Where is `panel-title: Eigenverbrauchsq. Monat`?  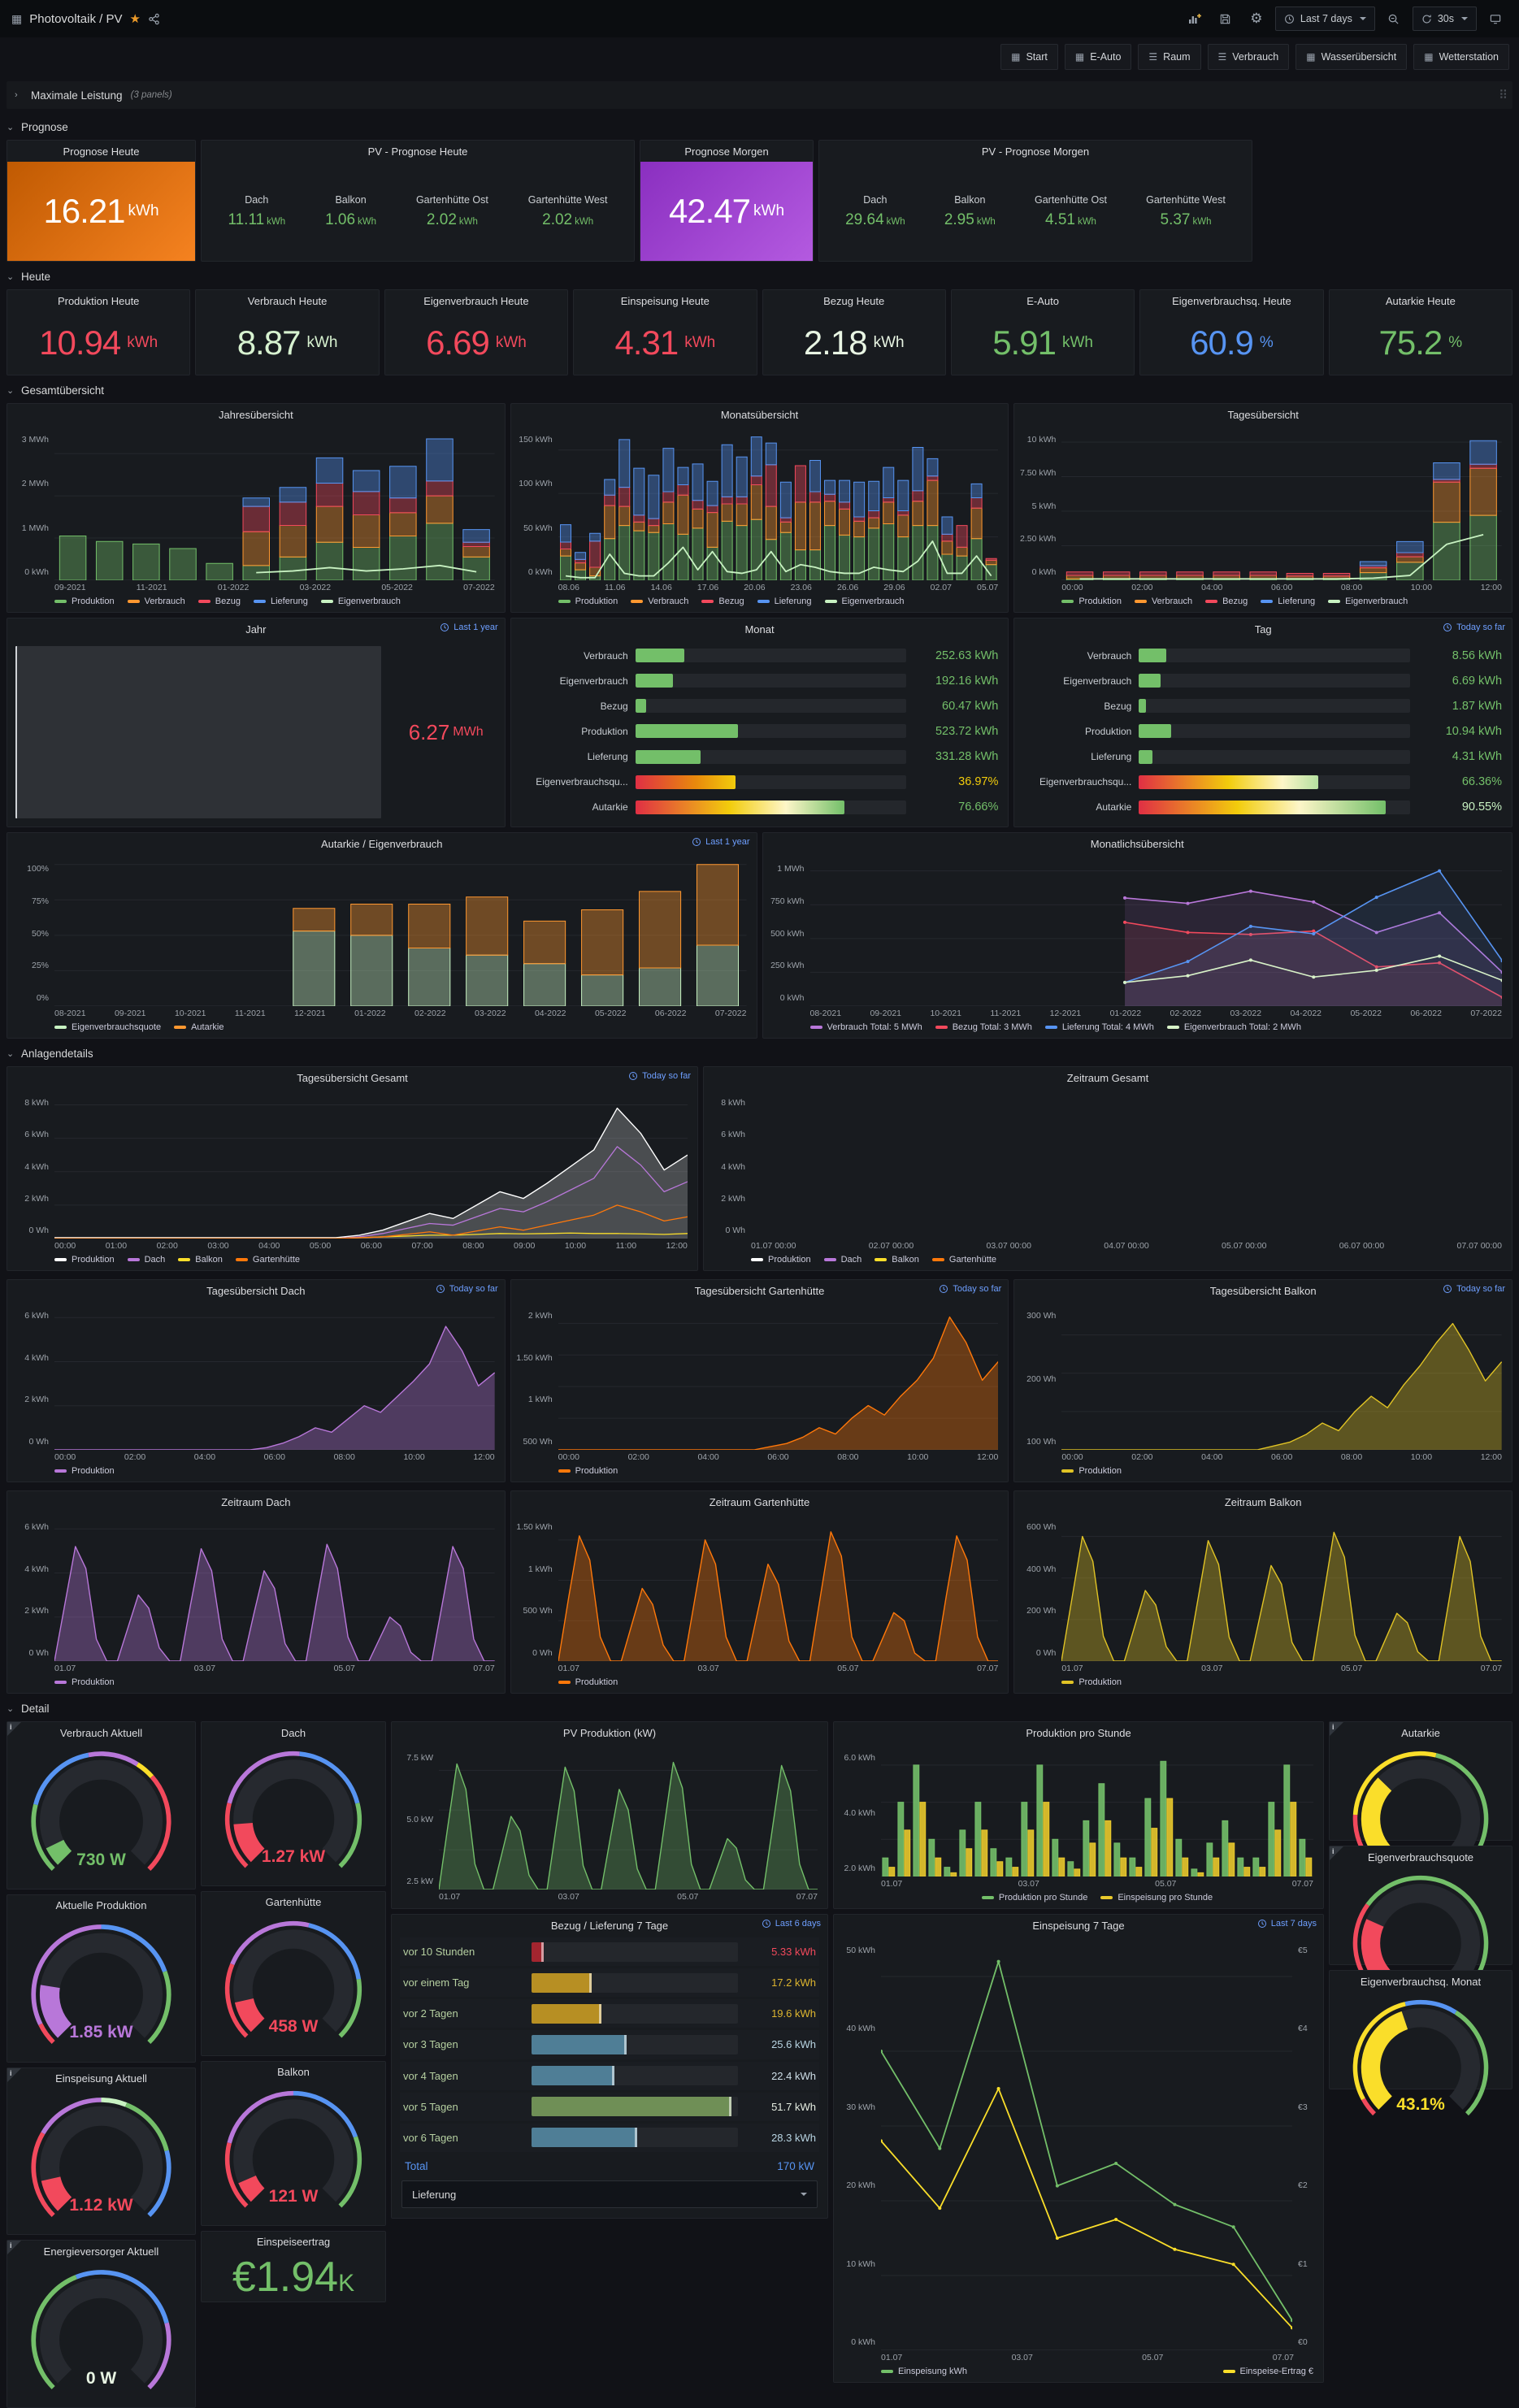
panel-title: Eigenverbrauchsq. Monat is located at coordinates (1421, 1981).